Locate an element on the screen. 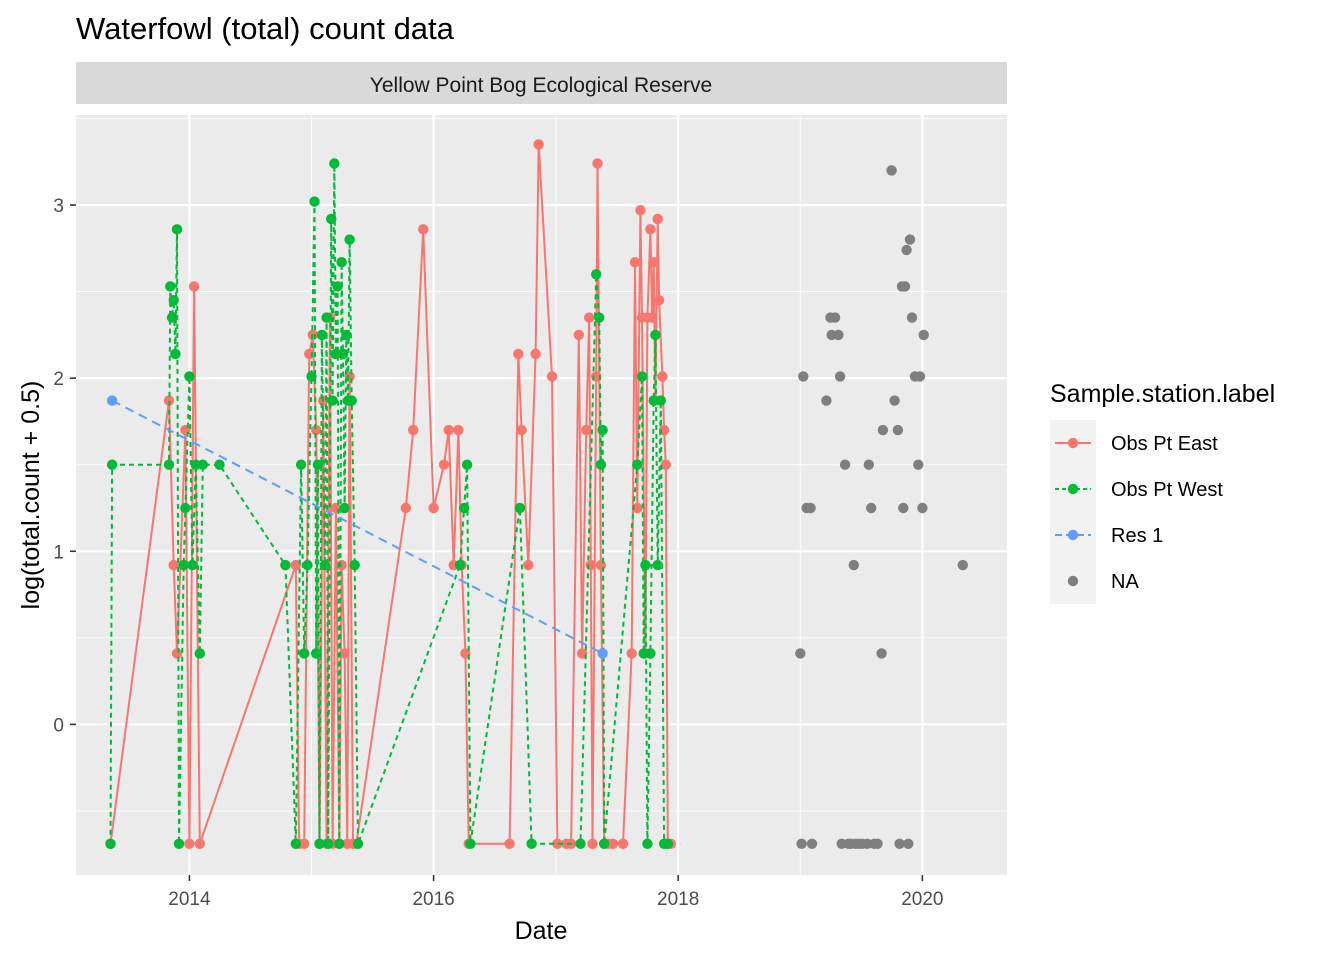 Image resolution: width=1344 pixels, height=960 pixels. y-tick-label: 0 is located at coordinates (58, 725).